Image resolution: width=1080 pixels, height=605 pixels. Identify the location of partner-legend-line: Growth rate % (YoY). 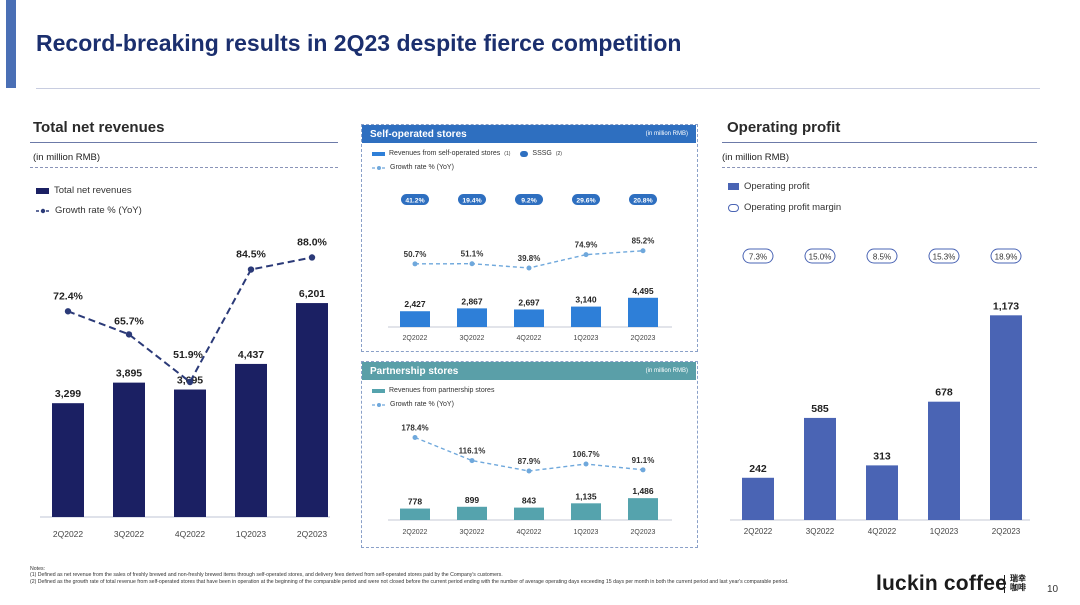
(413, 404).